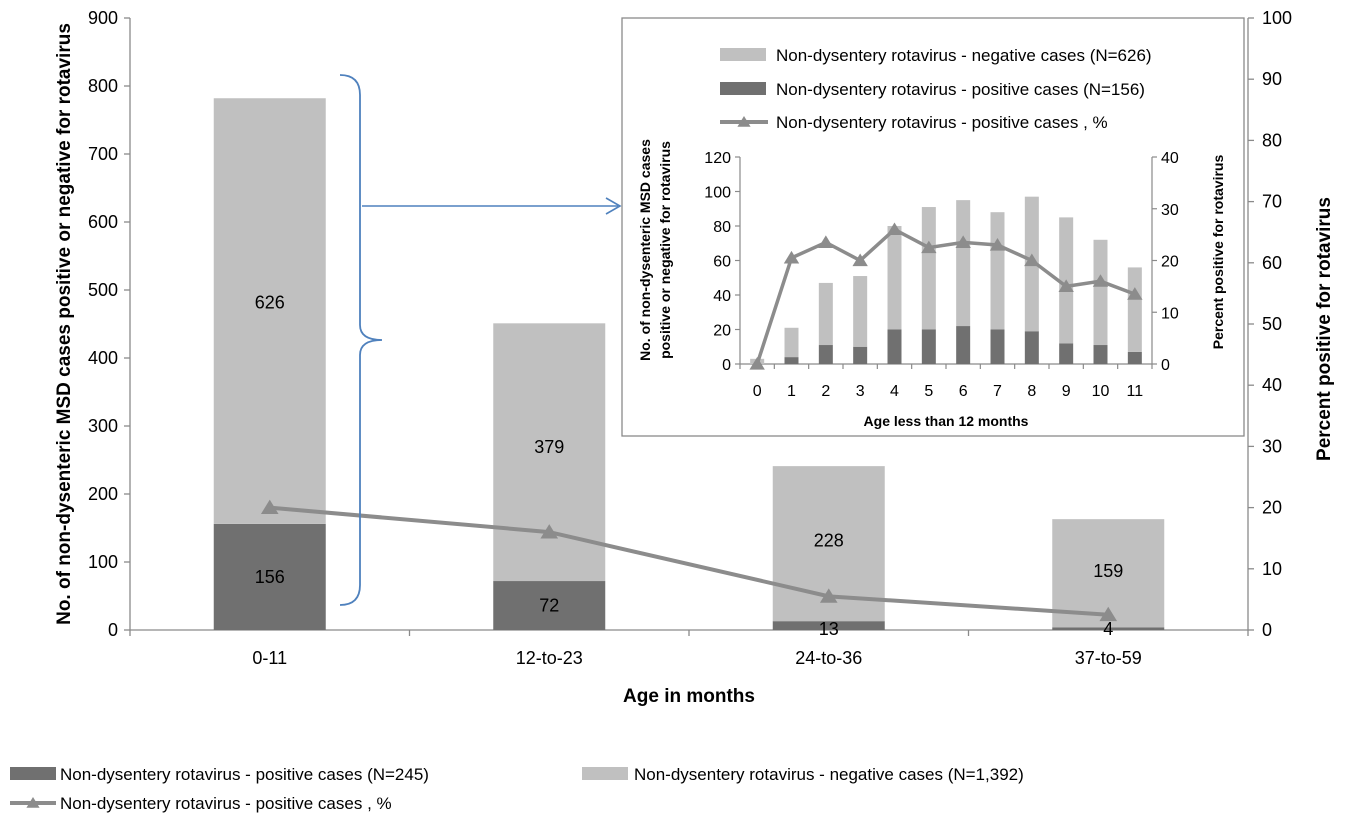 This screenshot has width=1345, height=813. Describe the element at coordinates (860, 391) in the screenshot. I see `inset-x-tick-label: 3` at that location.